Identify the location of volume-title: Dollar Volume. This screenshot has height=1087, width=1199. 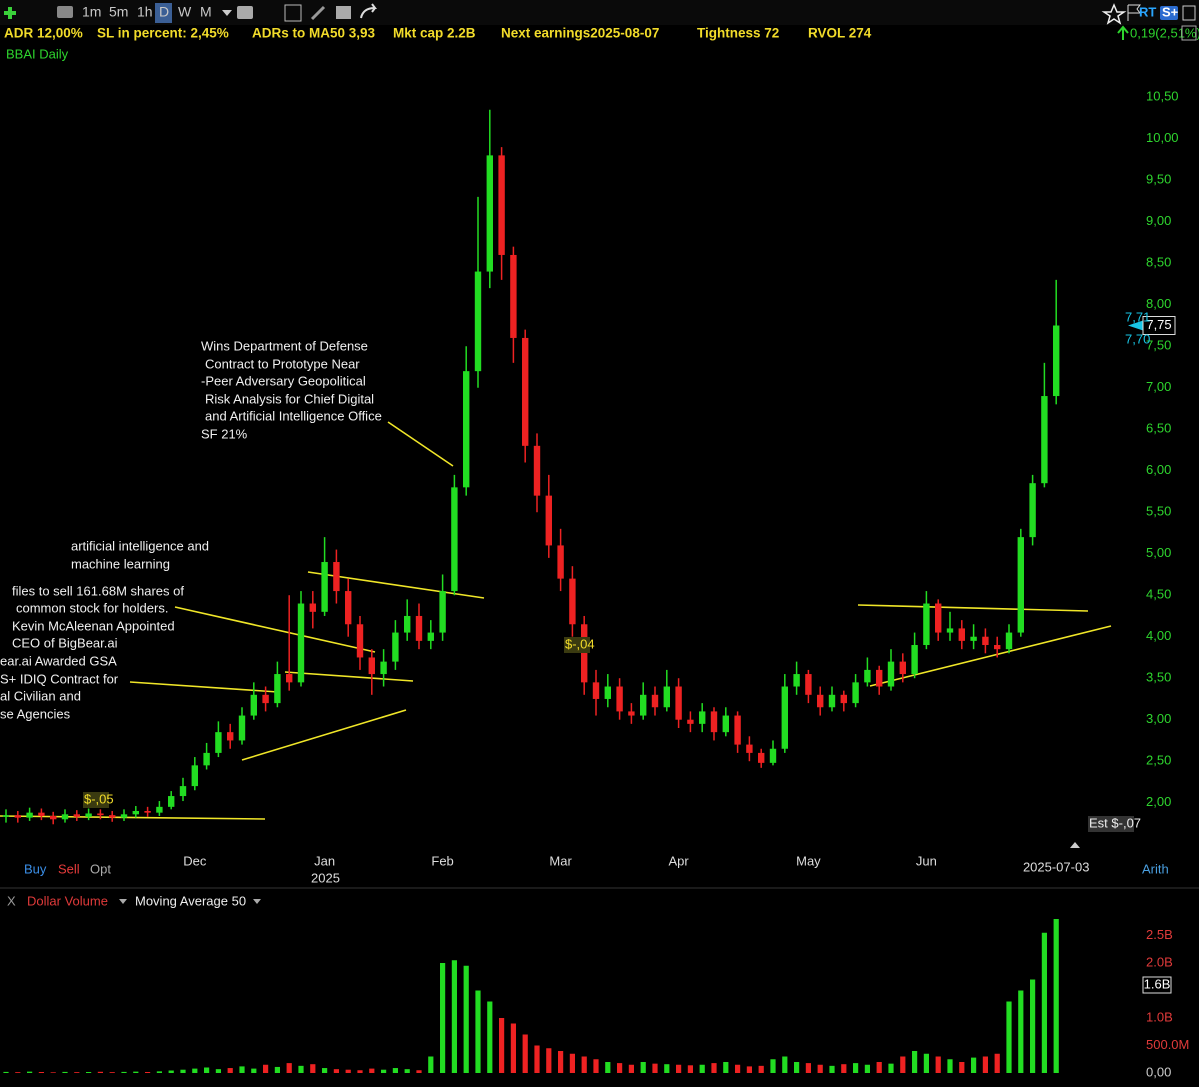
(67, 900).